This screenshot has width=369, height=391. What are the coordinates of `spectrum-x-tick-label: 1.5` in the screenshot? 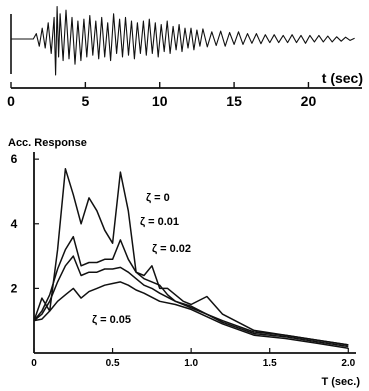 It's located at (270, 363).